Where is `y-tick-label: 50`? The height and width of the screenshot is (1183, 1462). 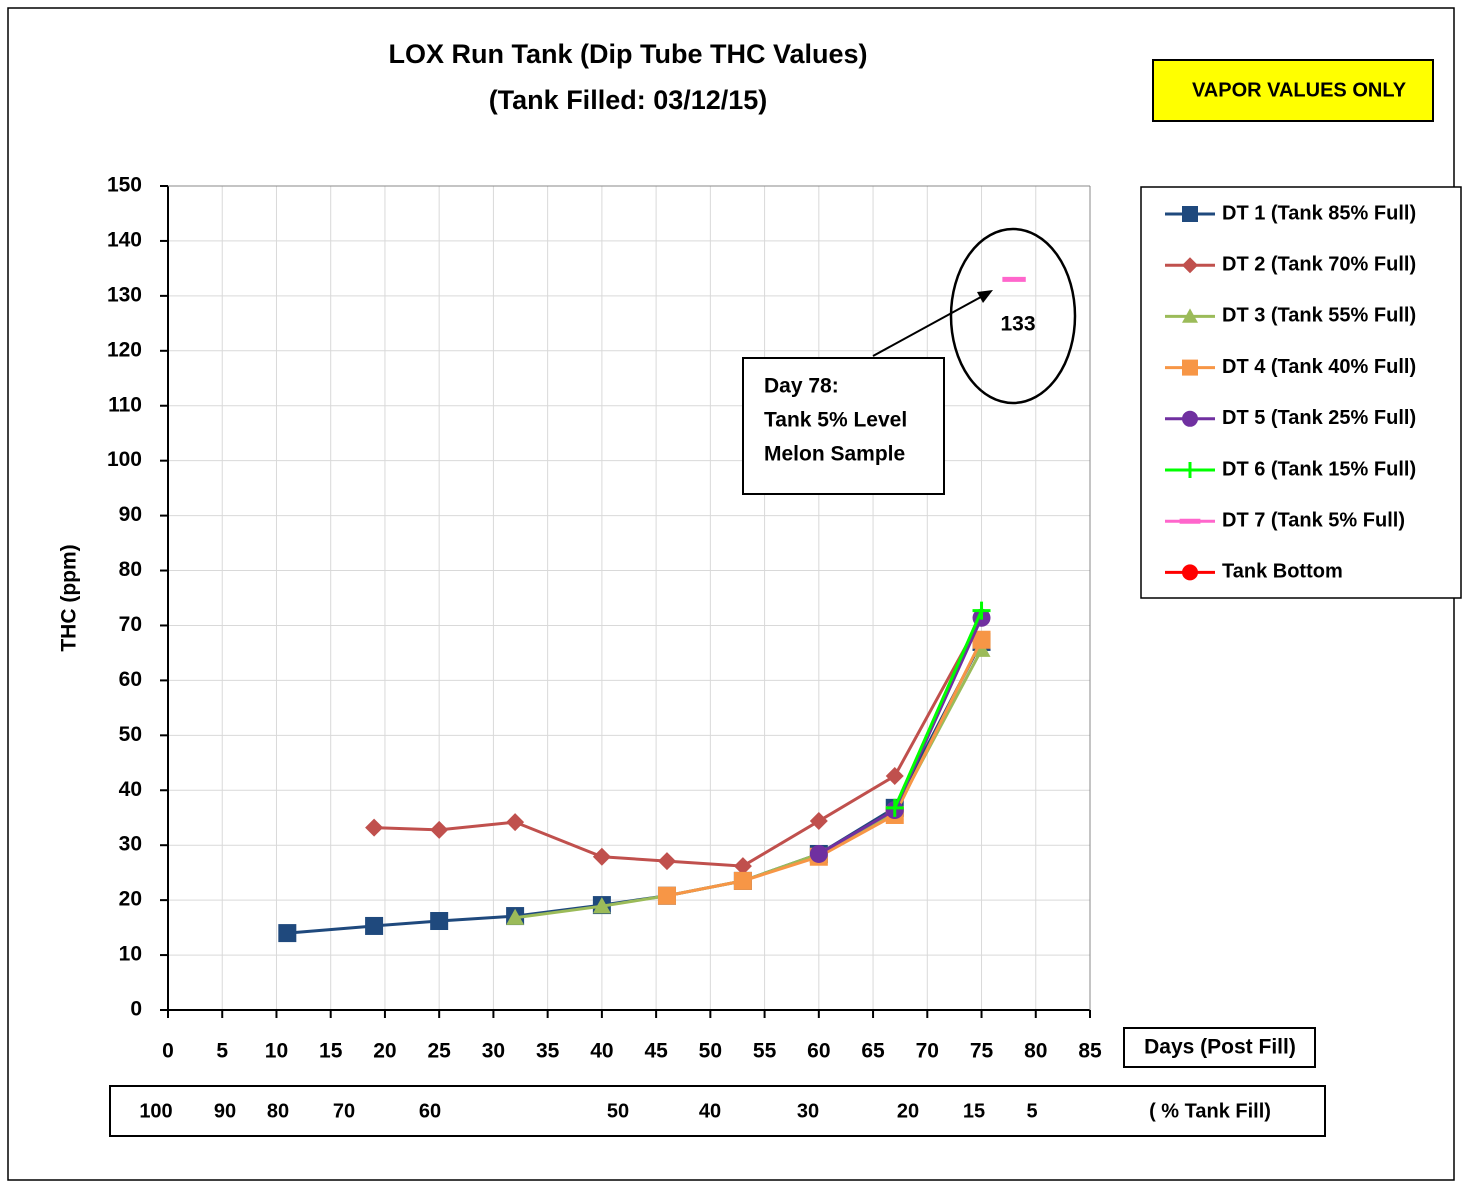
y-tick-label: 50 is located at coordinates (130, 734).